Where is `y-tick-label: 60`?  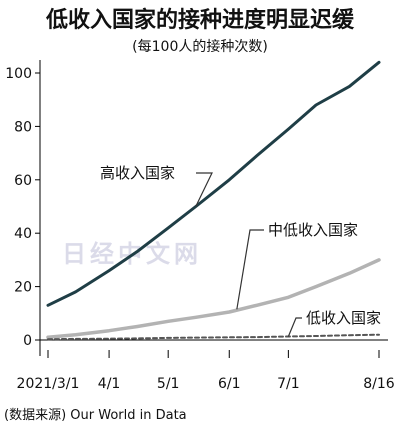 y-tick-label: 60 is located at coordinates (23, 181).